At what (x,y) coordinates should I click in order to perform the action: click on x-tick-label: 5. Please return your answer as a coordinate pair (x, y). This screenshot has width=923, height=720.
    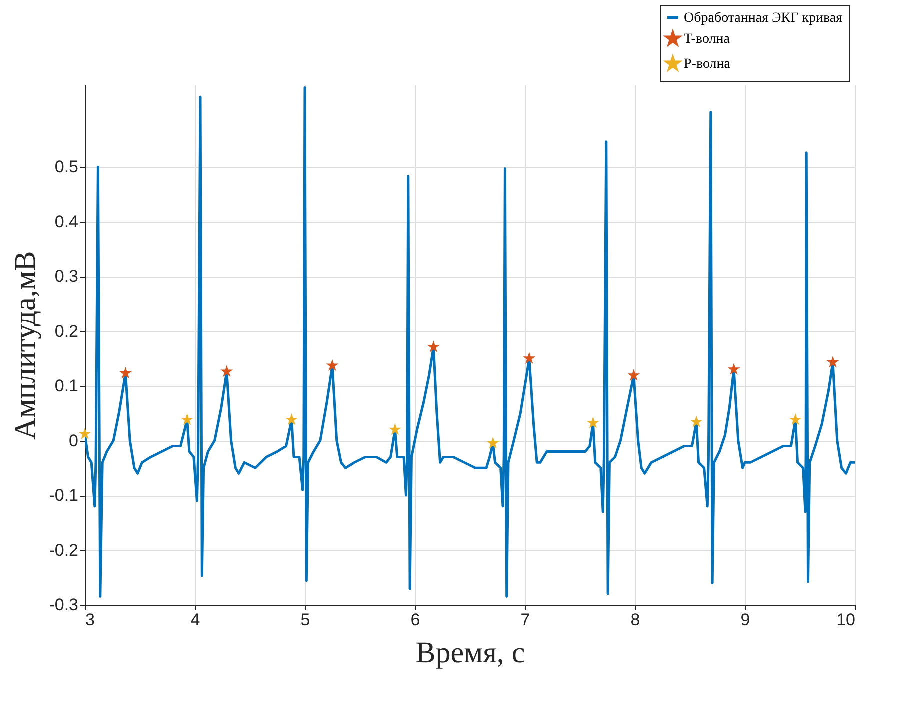
    Looking at the image, I should click on (305, 620).